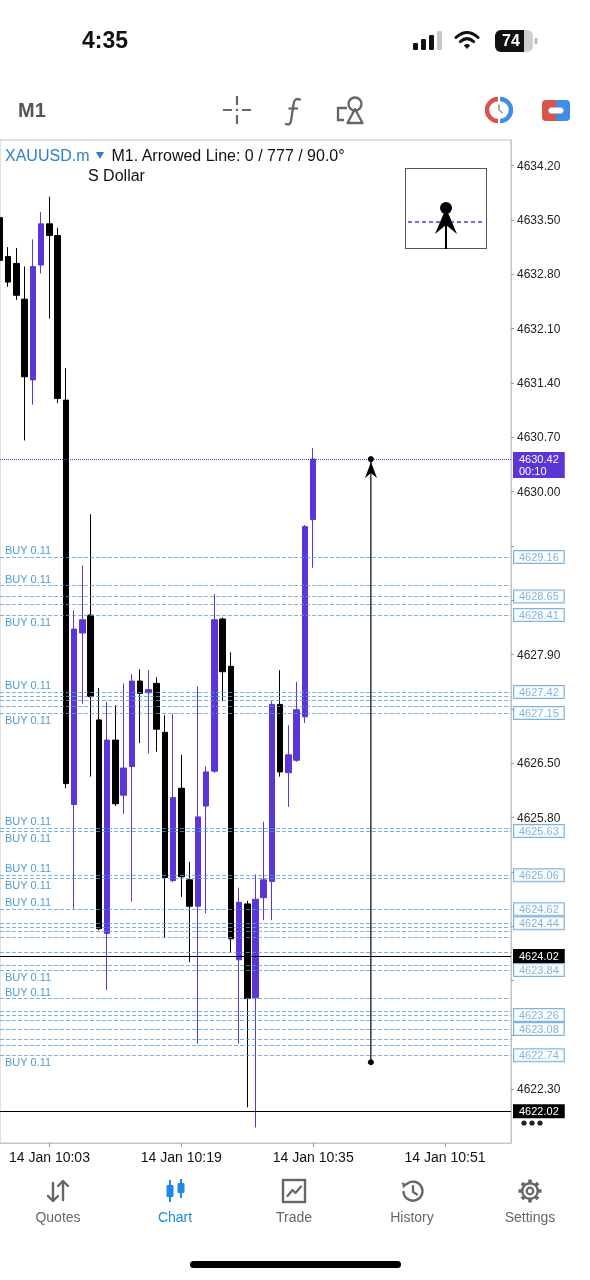 Image resolution: width=590 pixels, height=1280 pixels. Describe the element at coordinates (539, 1089) in the screenshot. I see `y-tick-label: 4622.30` at that location.